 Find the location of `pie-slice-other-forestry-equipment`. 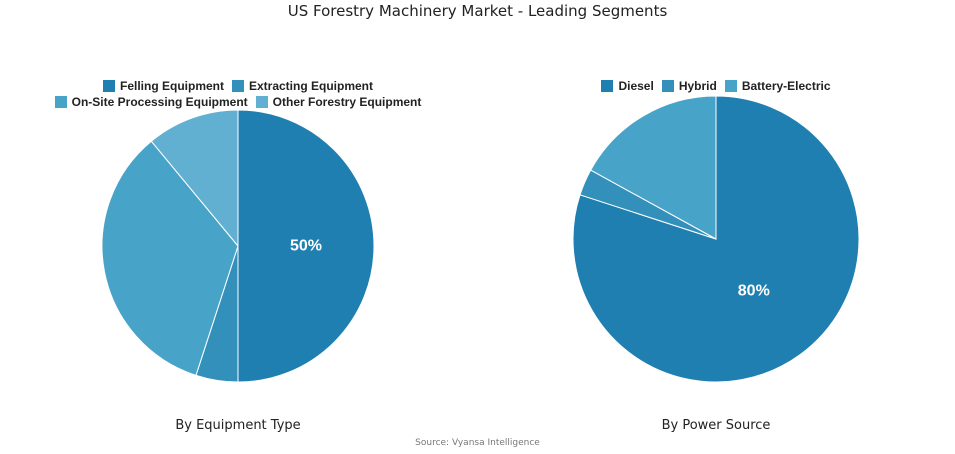

pie-slice-other-forestry-equipment is located at coordinates (194, 178).